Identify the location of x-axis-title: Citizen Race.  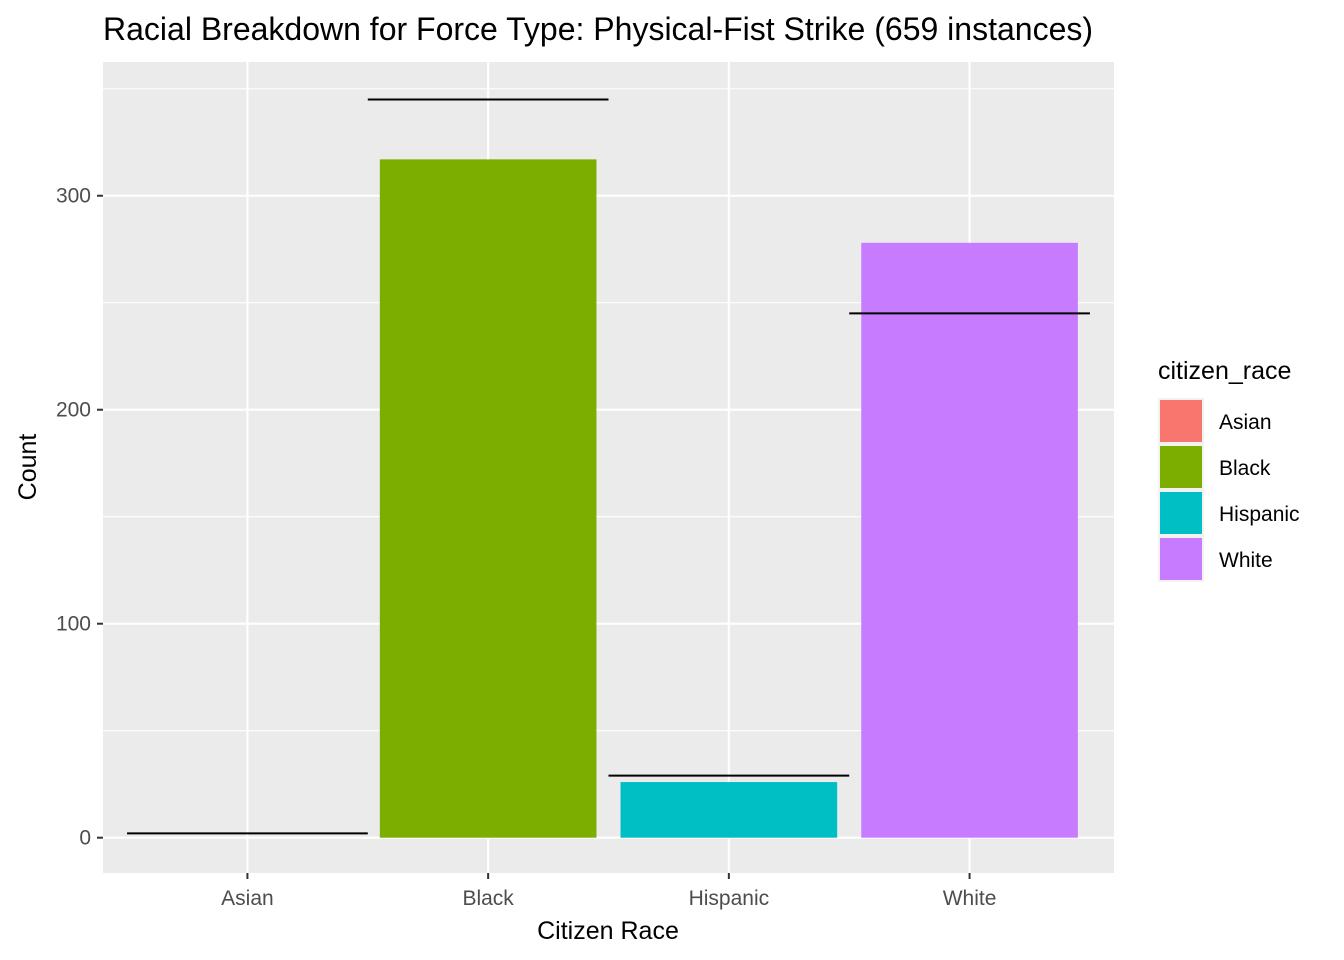
(608, 931).